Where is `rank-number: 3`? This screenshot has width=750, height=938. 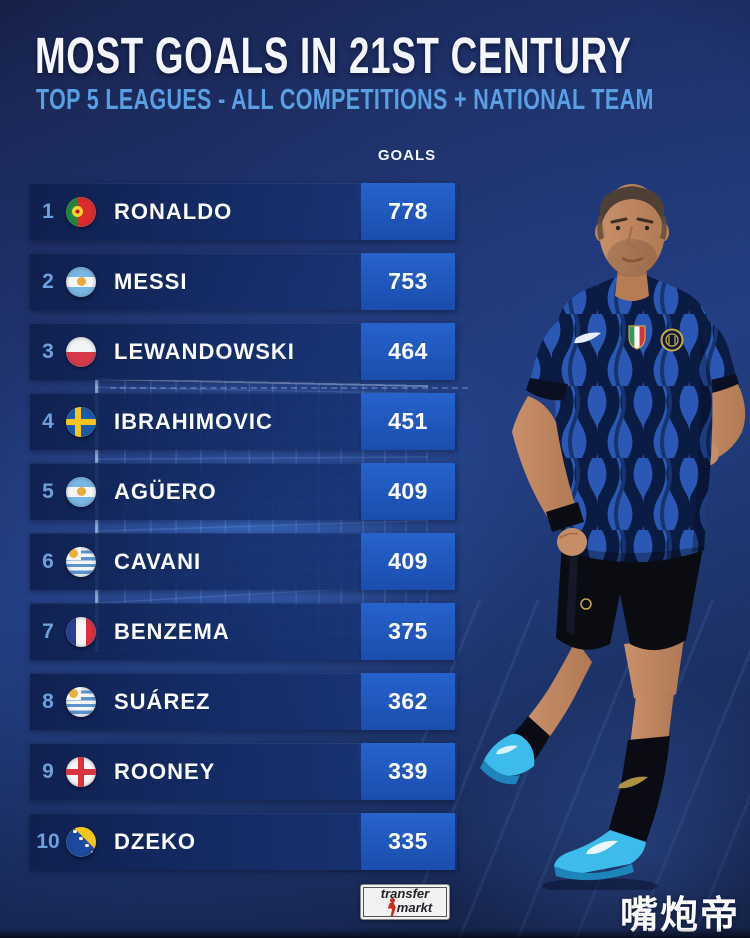 rank-number: 3 is located at coordinates (48, 351).